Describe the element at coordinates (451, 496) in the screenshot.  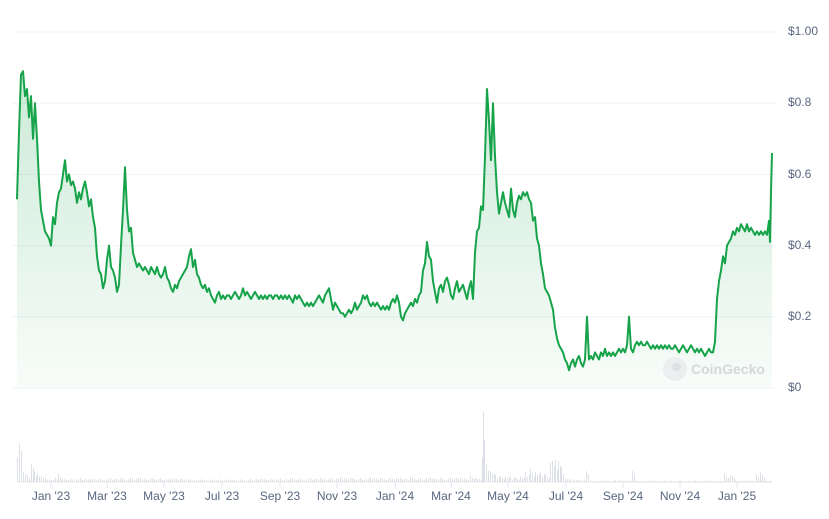
I see `x-axis-label: Mar '24` at that location.